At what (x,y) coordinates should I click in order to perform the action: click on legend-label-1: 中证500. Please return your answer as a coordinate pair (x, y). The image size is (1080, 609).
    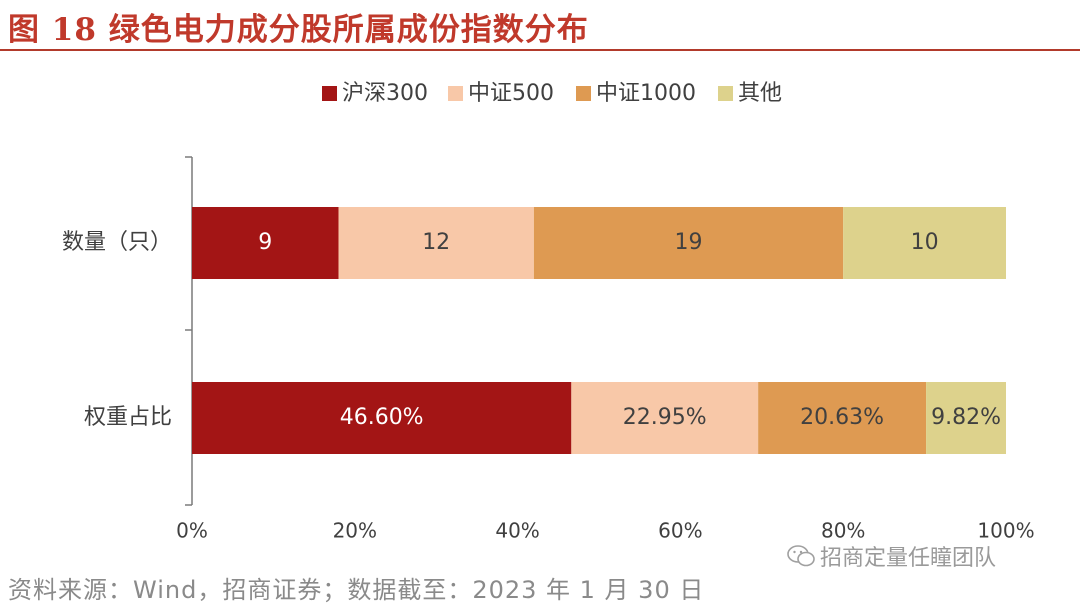
    Looking at the image, I should click on (511, 93).